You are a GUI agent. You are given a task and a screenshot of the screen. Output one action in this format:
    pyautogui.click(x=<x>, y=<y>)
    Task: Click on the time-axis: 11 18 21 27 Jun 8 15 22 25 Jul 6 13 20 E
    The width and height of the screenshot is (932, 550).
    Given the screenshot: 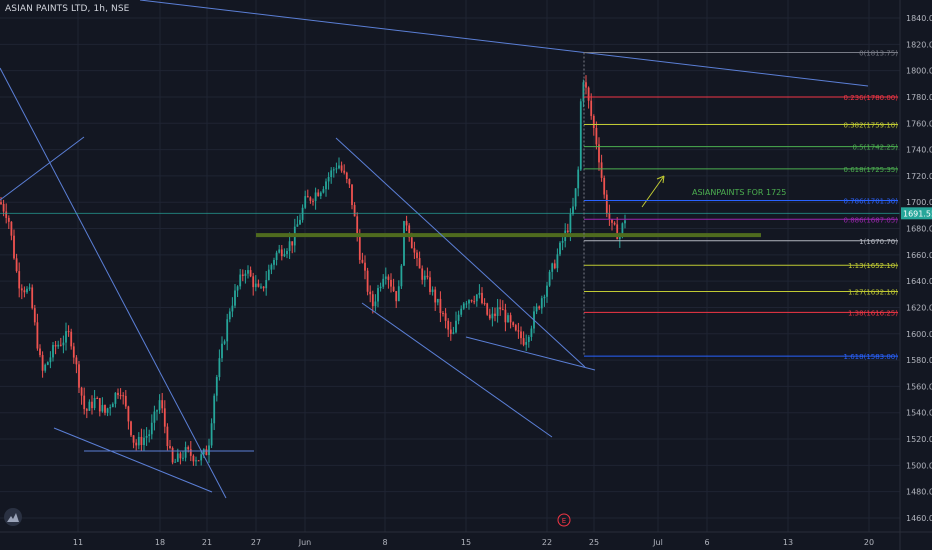 What is the action you would take?
    pyautogui.click(x=466, y=530)
    